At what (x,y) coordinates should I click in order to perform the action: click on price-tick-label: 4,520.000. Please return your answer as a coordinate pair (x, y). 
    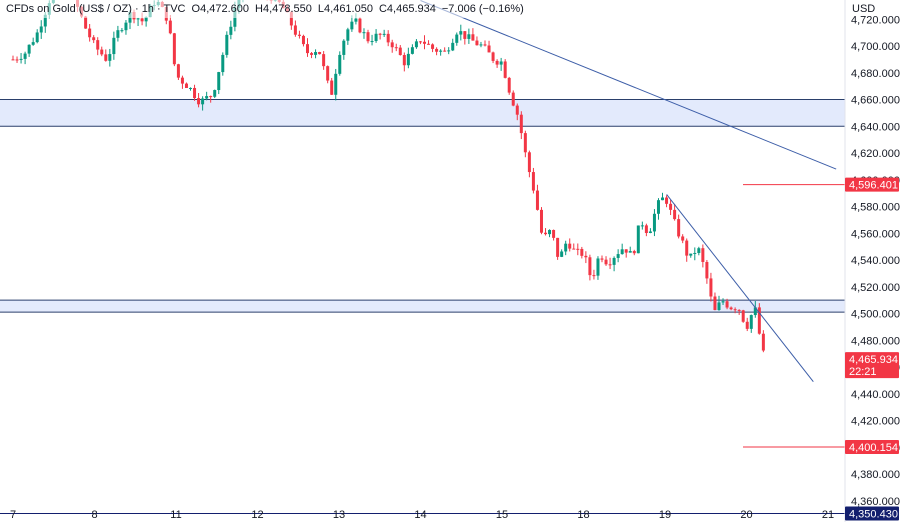
    Looking at the image, I should click on (875, 288).